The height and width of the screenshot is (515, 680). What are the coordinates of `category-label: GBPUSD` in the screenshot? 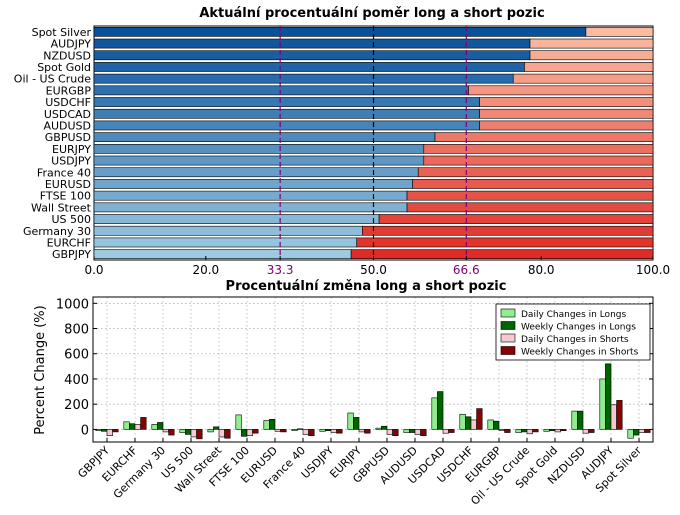 It's located at (68, 137).